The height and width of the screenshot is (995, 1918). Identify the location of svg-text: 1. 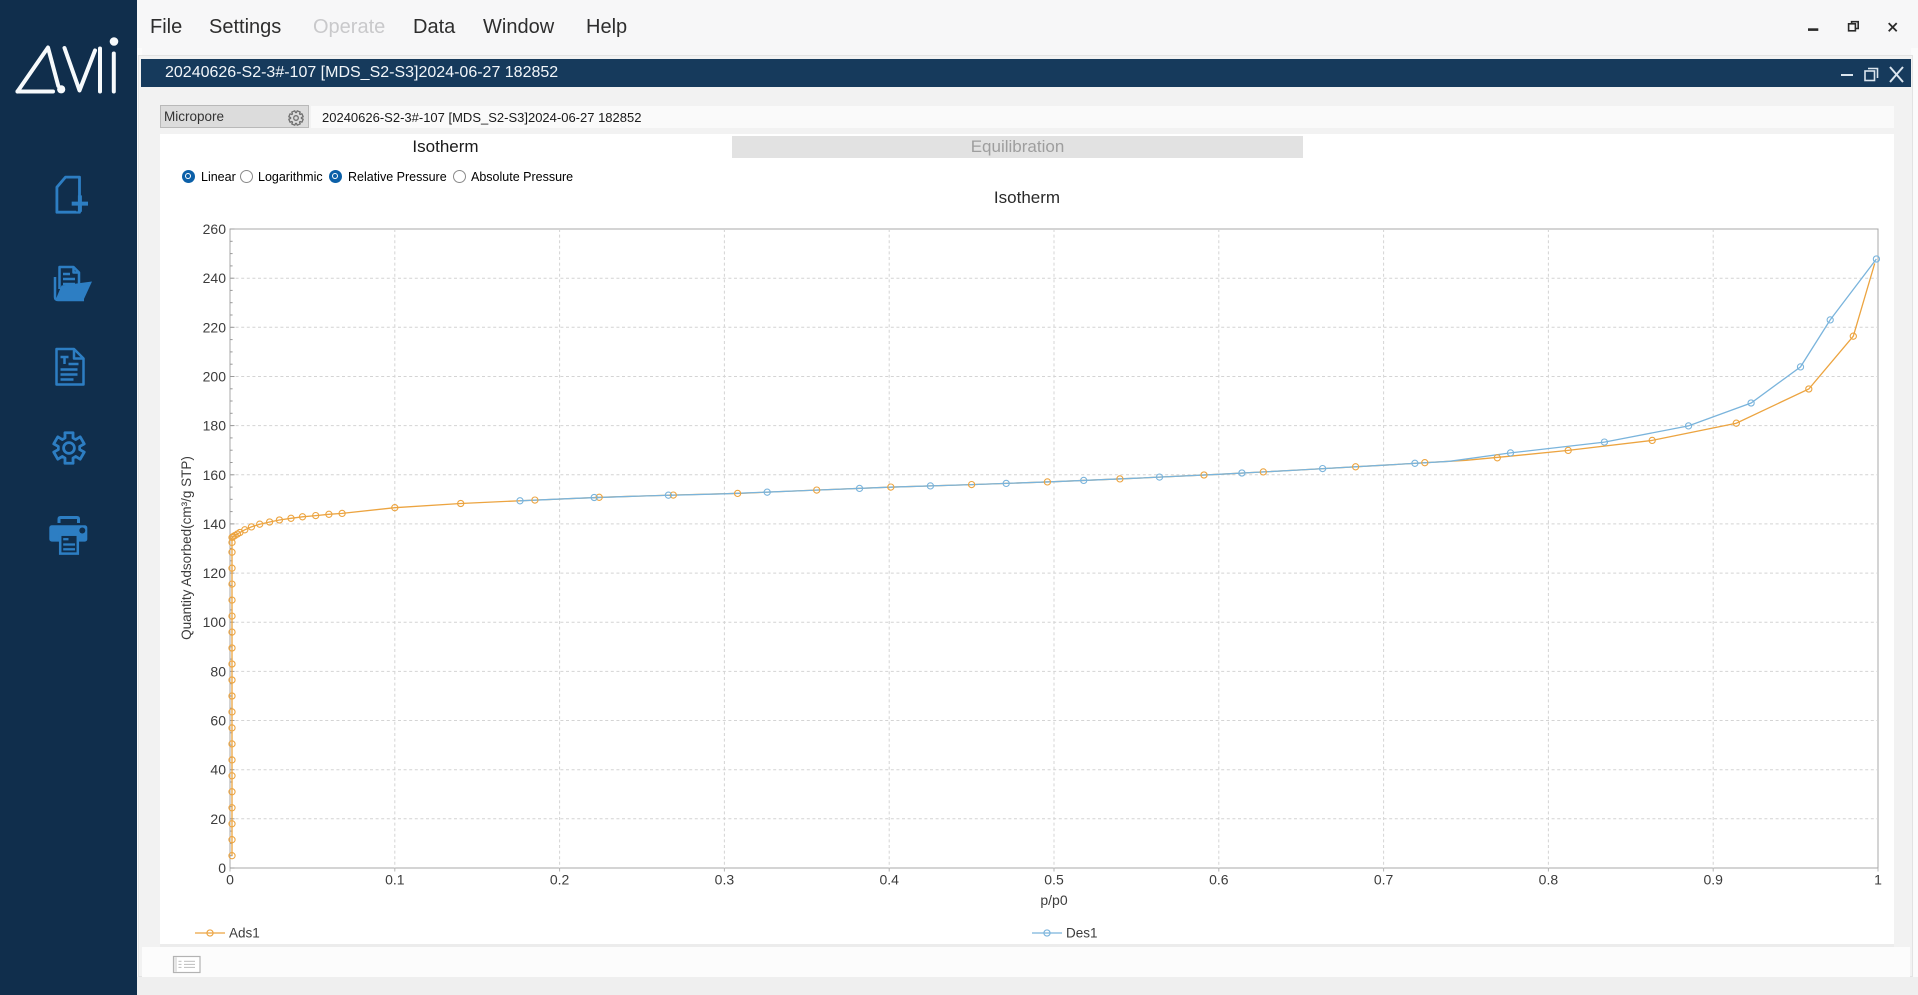
(1878, 880).